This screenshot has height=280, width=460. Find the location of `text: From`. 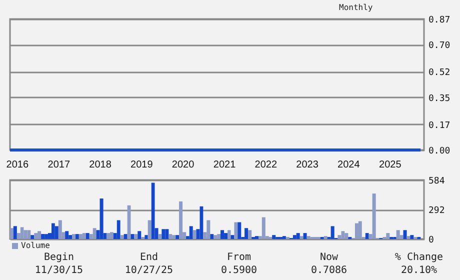

text: From is located at coordinates (239, 257).